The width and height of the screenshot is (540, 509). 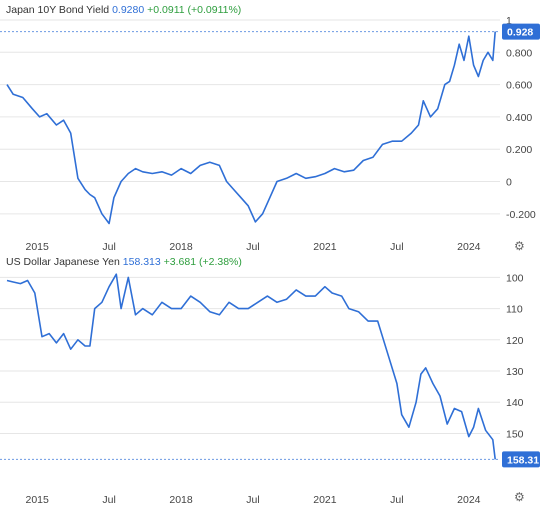 What do you see at coordinates (141, 262) in the screenshot?
I see `series-price: 158.313` at bounding box center [141, 262].